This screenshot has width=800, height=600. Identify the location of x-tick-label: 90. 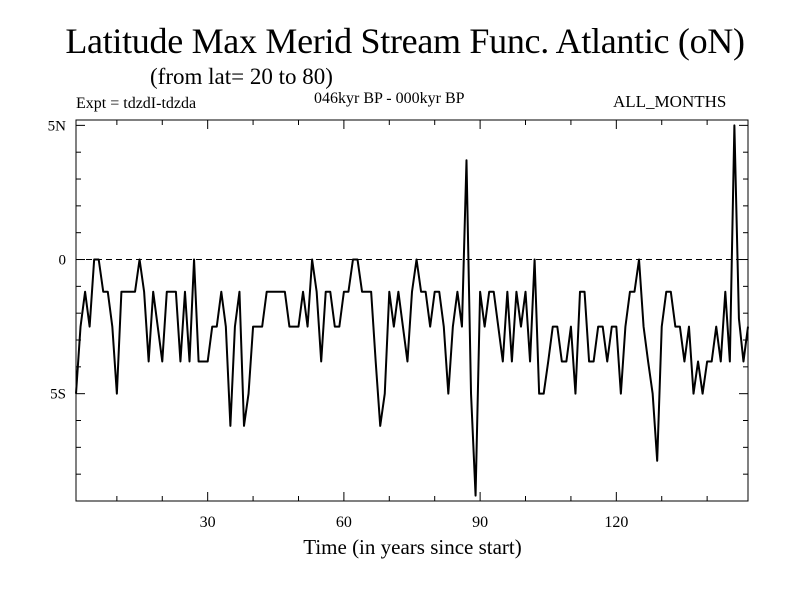
(480, 522).